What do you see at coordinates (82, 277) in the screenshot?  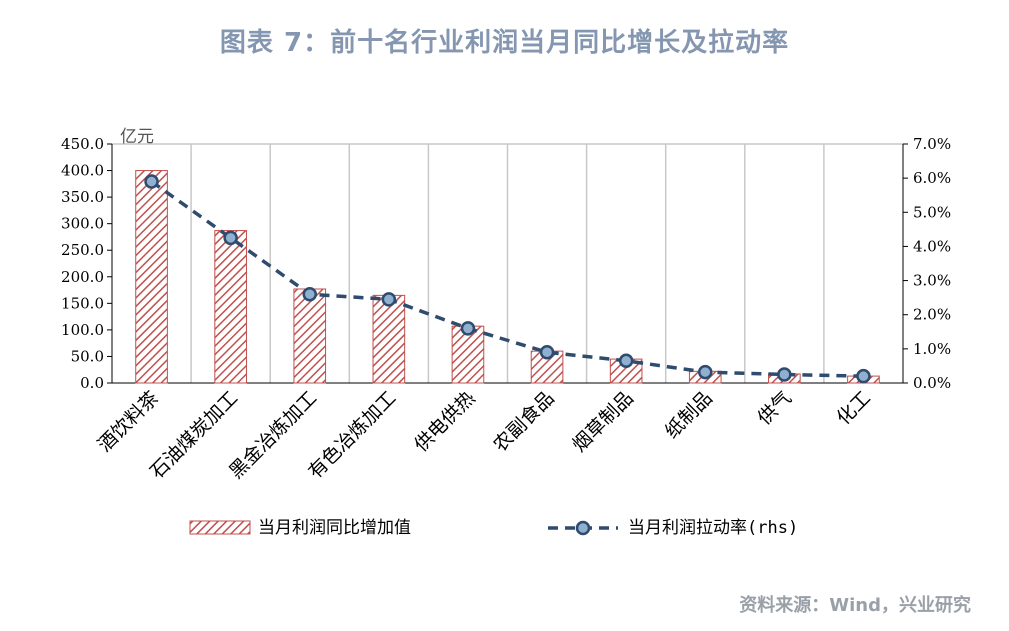 I see `y-tick-label: 200.0` at bounding box center [82, 277].